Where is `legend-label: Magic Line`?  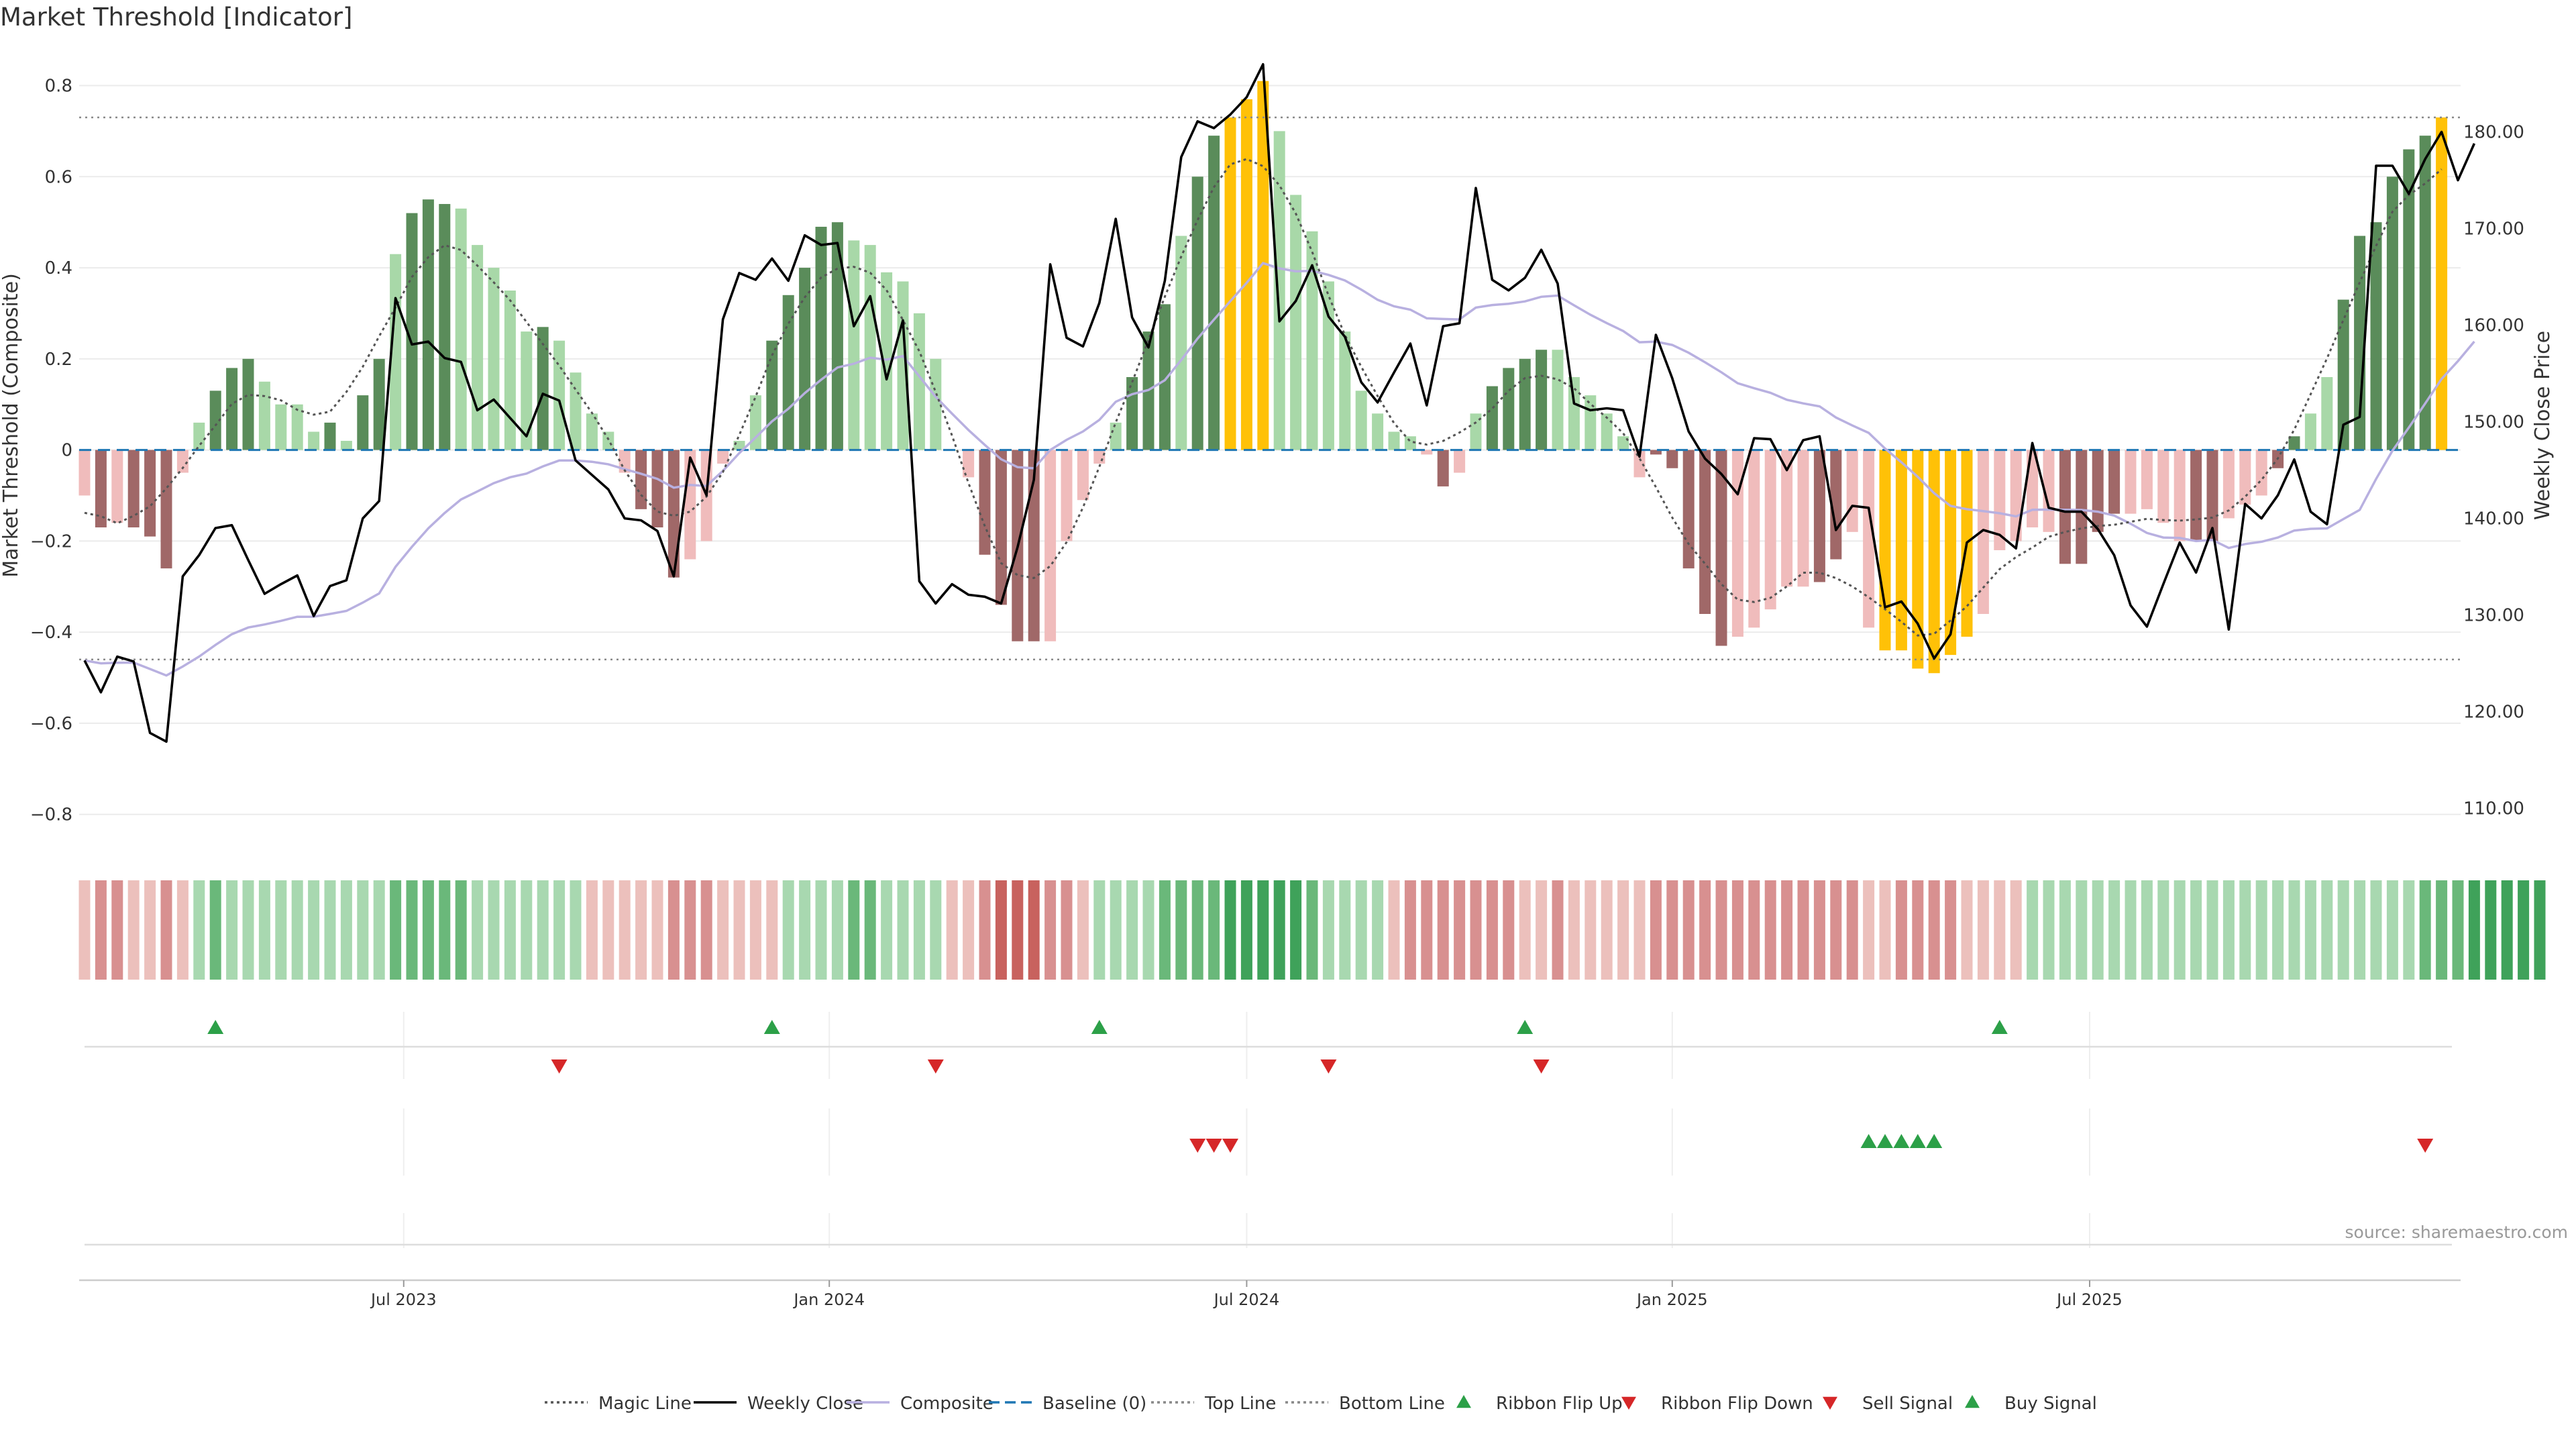 legend-label: Magic Line is located at coordinates (645, 1404).